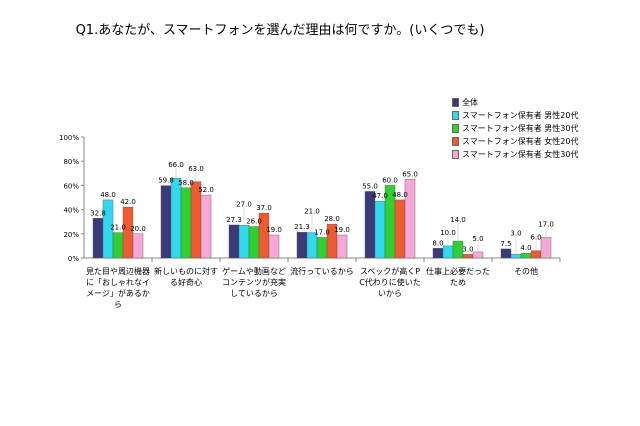  Describe the element at coordinates (196, 169) in the screenshot. I see `data-label: 63.0` at that location.